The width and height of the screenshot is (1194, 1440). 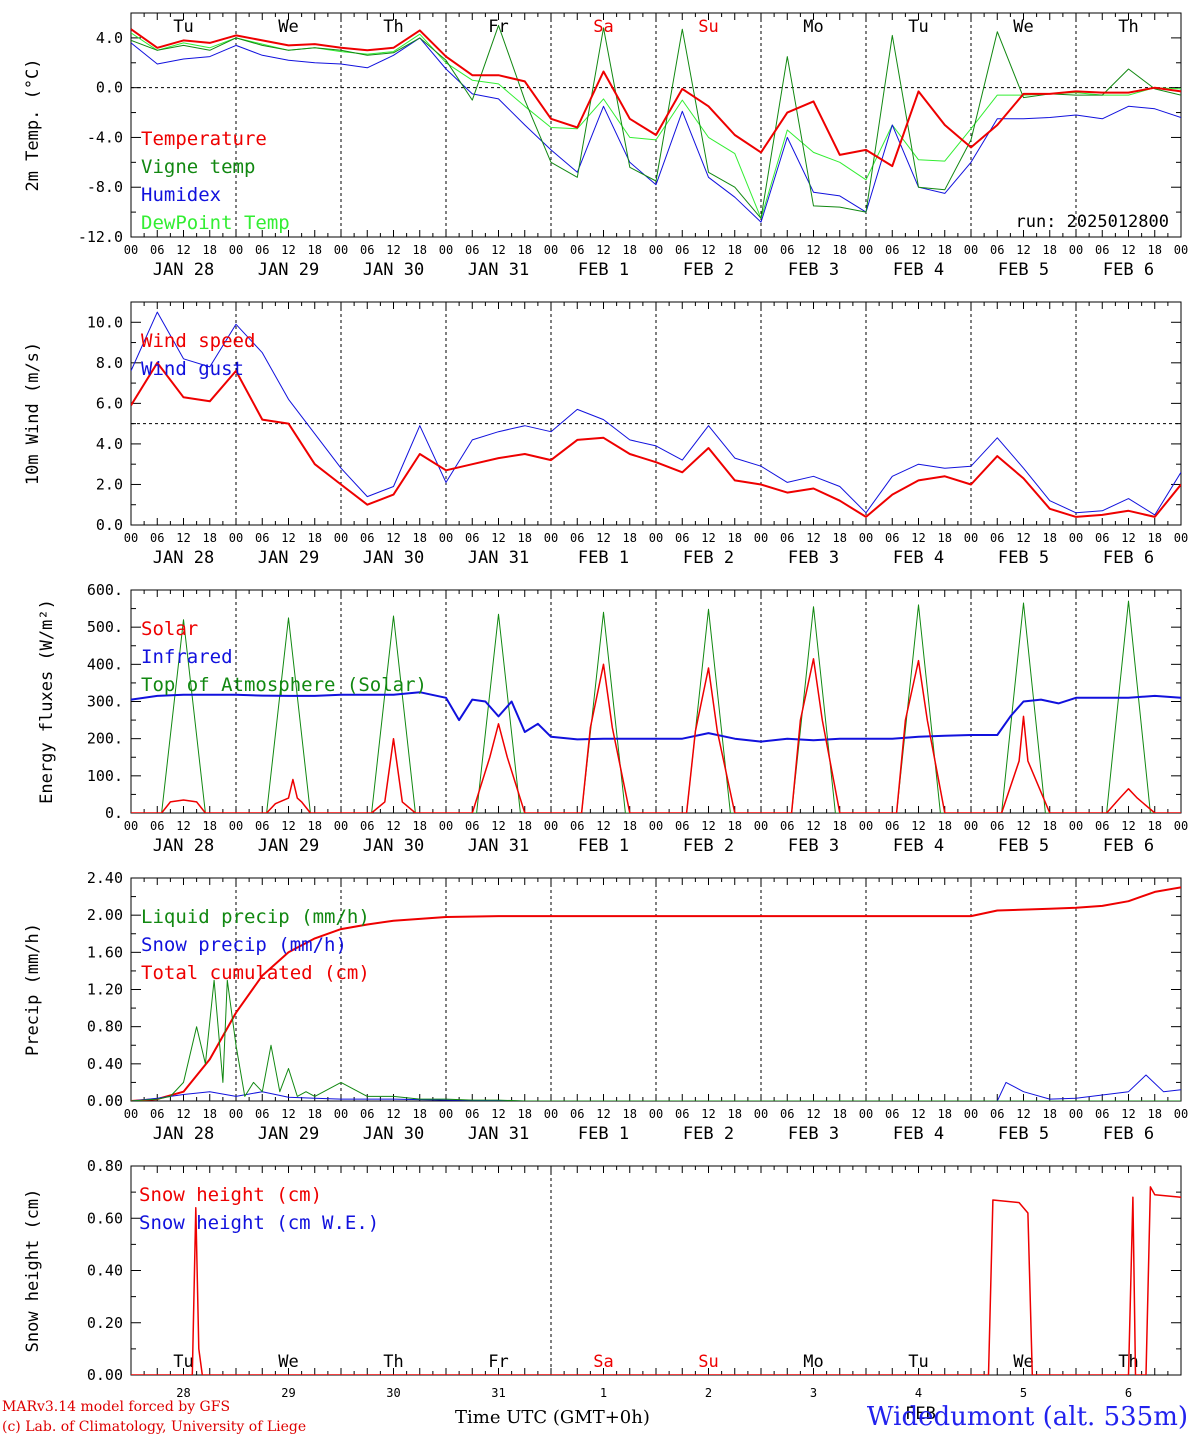 I want to click on run-annotation: run: 2025012800, so click(x=1092, y=222).